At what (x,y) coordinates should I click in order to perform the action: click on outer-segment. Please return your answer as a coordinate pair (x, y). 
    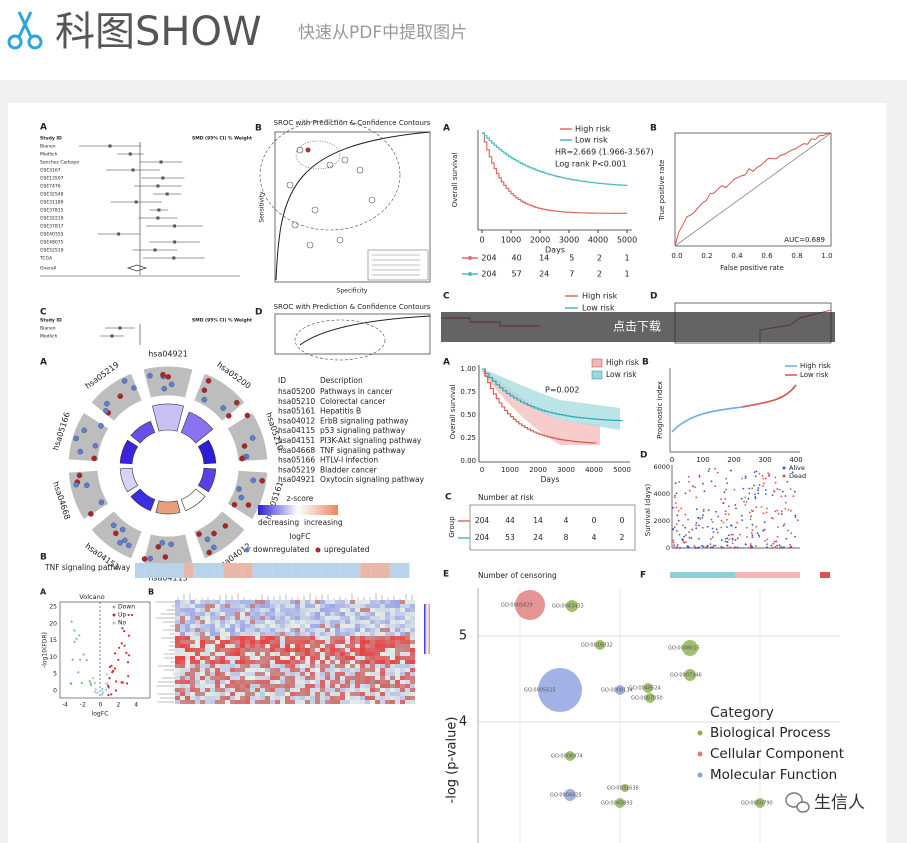
    Looking at the image, I should click on (219, 397).